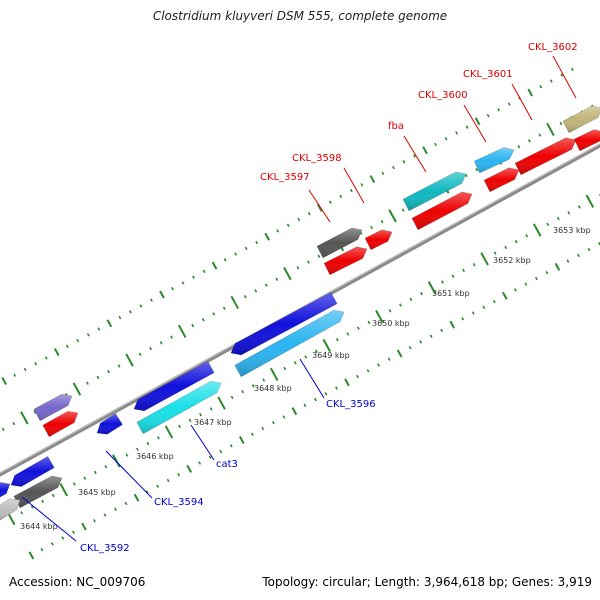 This screenshot has width=600, height=600. Describe the element at coordinates (179, 502) in the screenshot. I see `gene-label-ckl3594: CKL_3594` at that location.